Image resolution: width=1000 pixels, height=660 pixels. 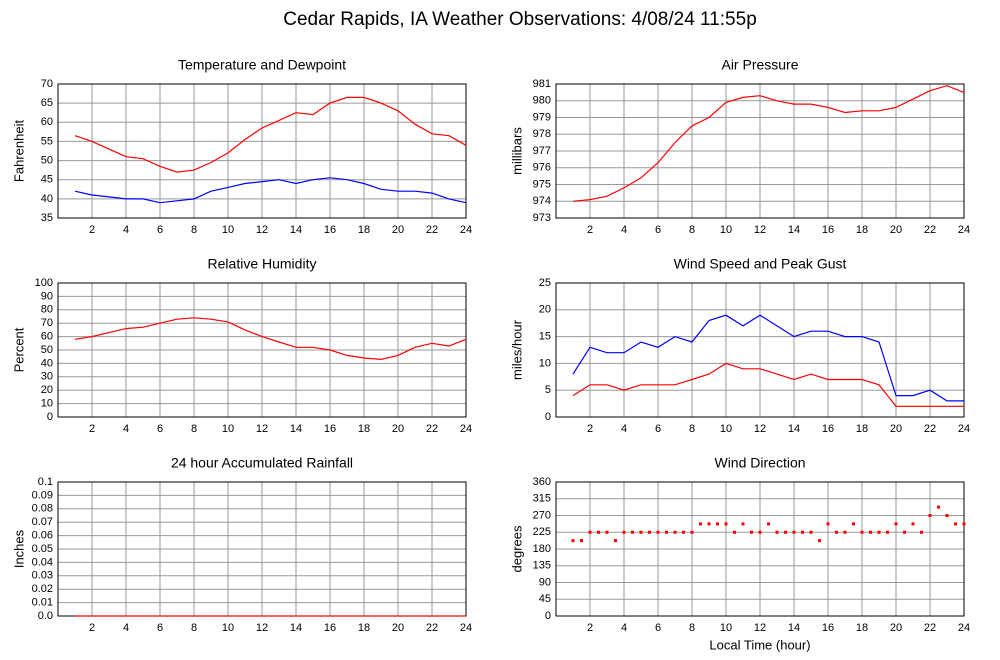 I want to click on y-tick-label: 70, so click(x=47, y=323).